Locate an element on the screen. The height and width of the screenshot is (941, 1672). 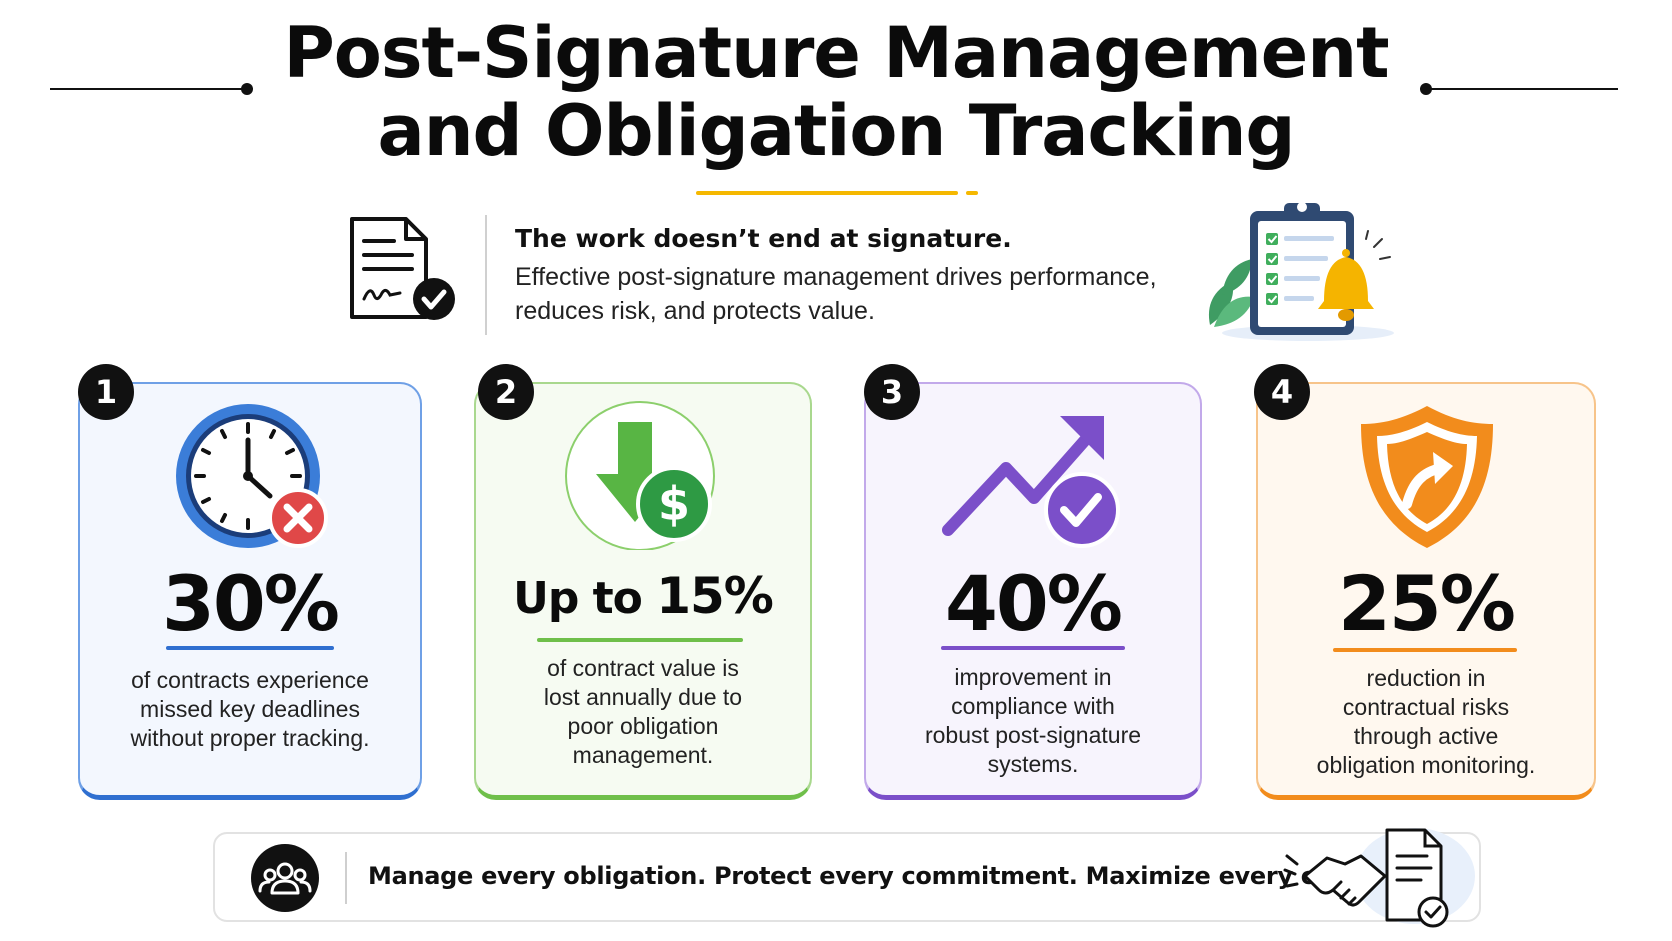
title-accent-bar is located at coordinates (827, 193).